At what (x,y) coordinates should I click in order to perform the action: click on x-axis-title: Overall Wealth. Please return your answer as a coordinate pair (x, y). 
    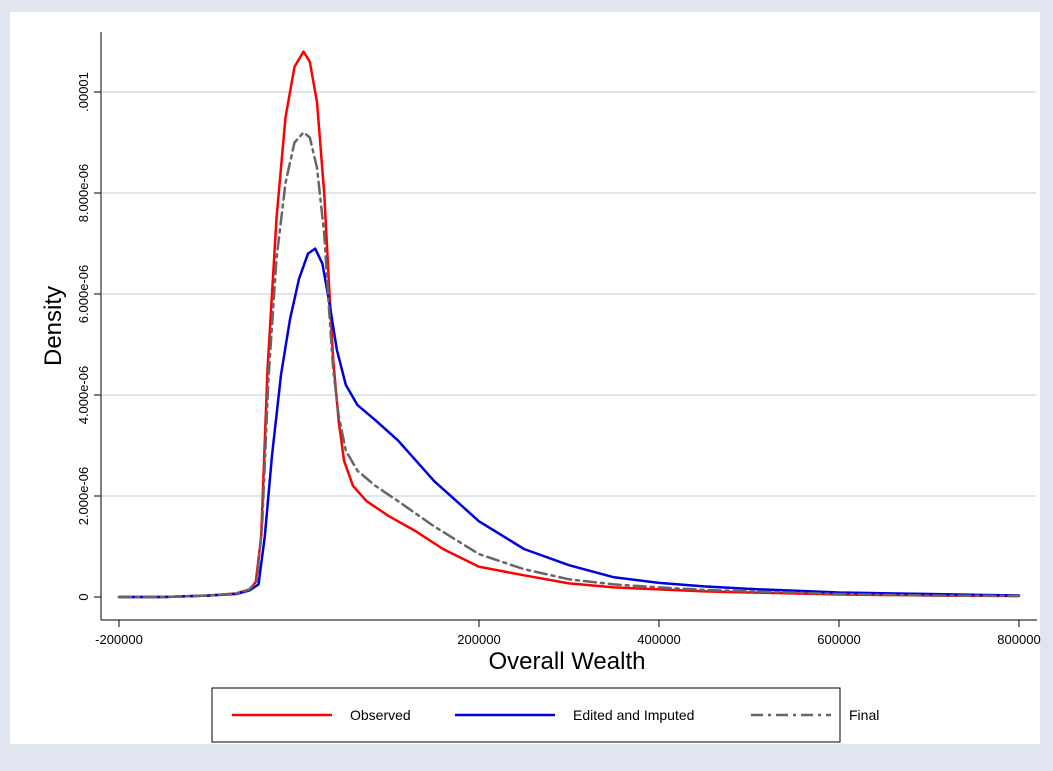
    Looking at the image, I should click on (567, 661).